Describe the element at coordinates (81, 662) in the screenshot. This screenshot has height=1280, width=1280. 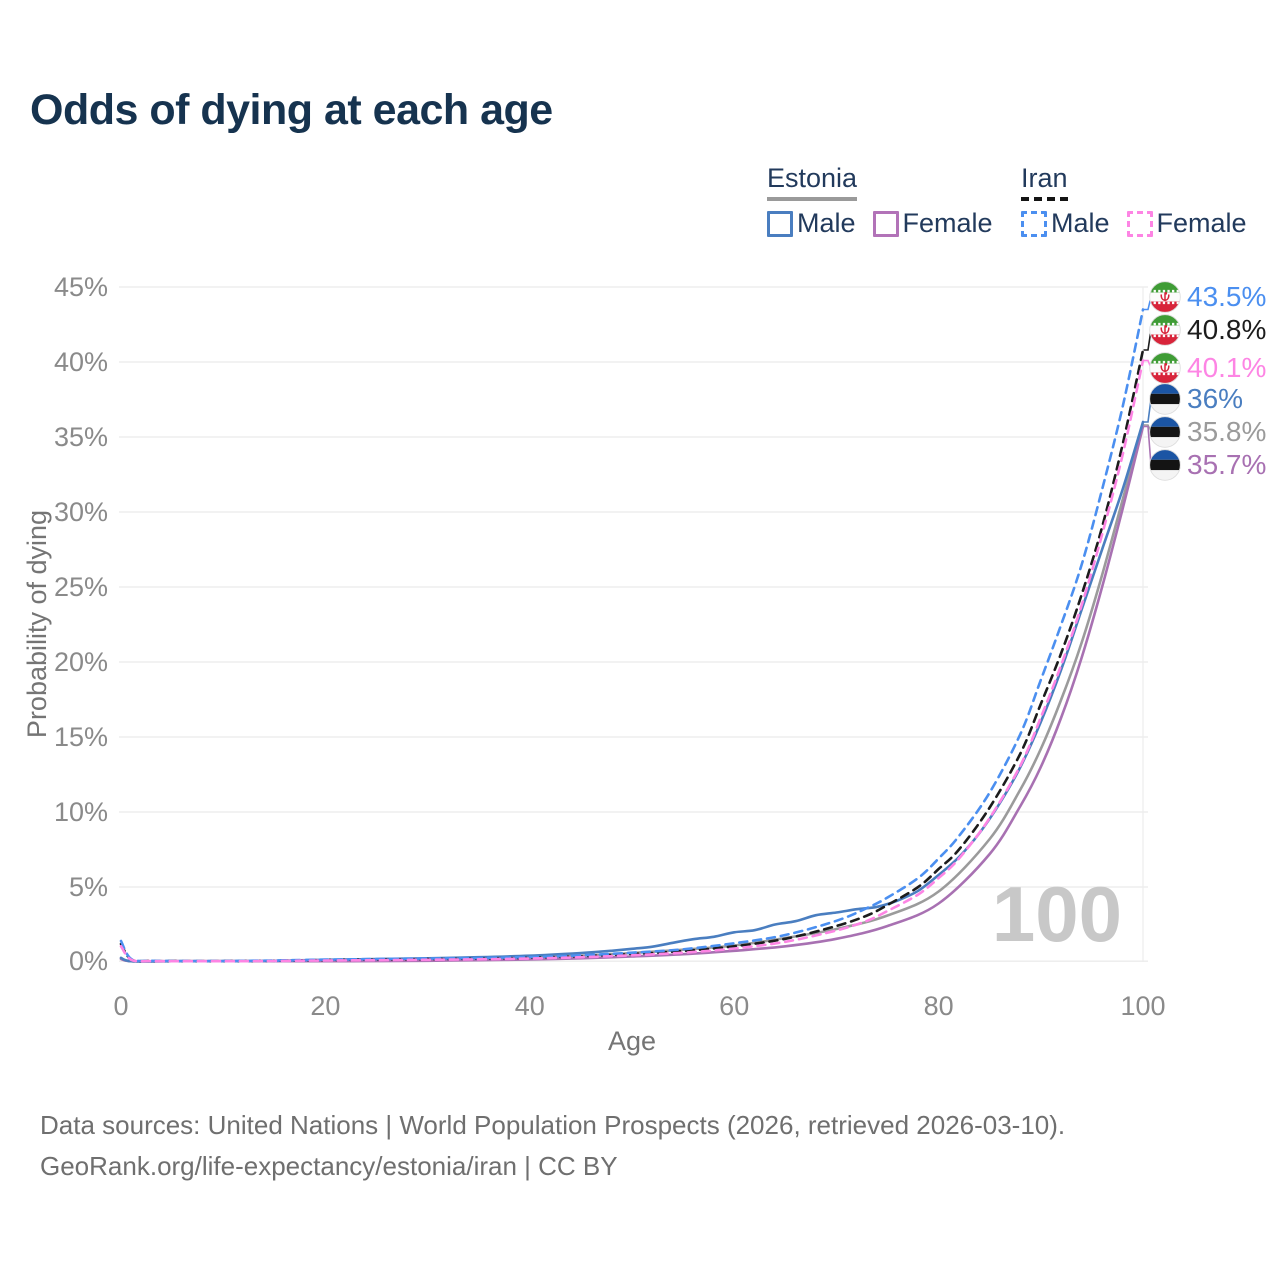
I see `y-tick-label-20: 20%` at that location.